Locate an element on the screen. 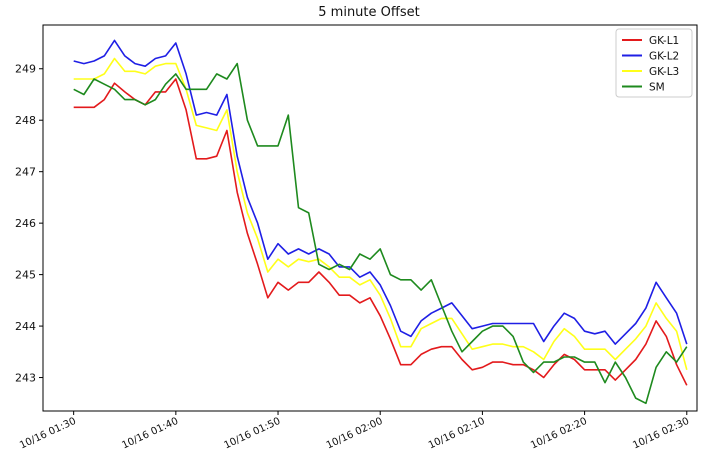 This screenshot has width=726, height=460. y-tick-label: 246 is located at coordinates (25, 223).